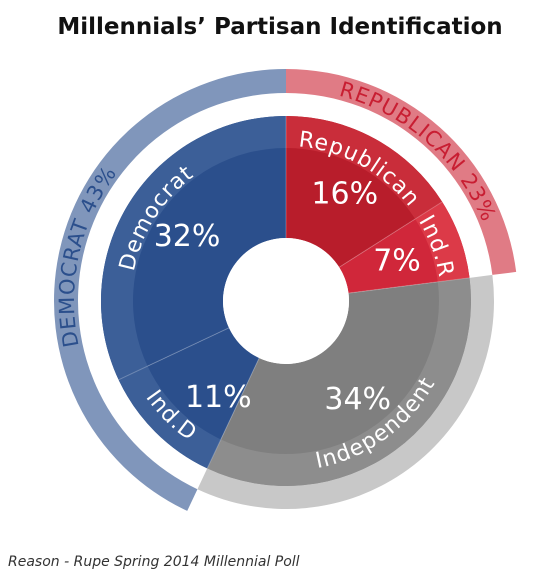 The width and height of the screenshot is (560, 583). Describe the element at coordinates (357, 399) in the screenshot. I see `value-label-independent: 34%` at that location.